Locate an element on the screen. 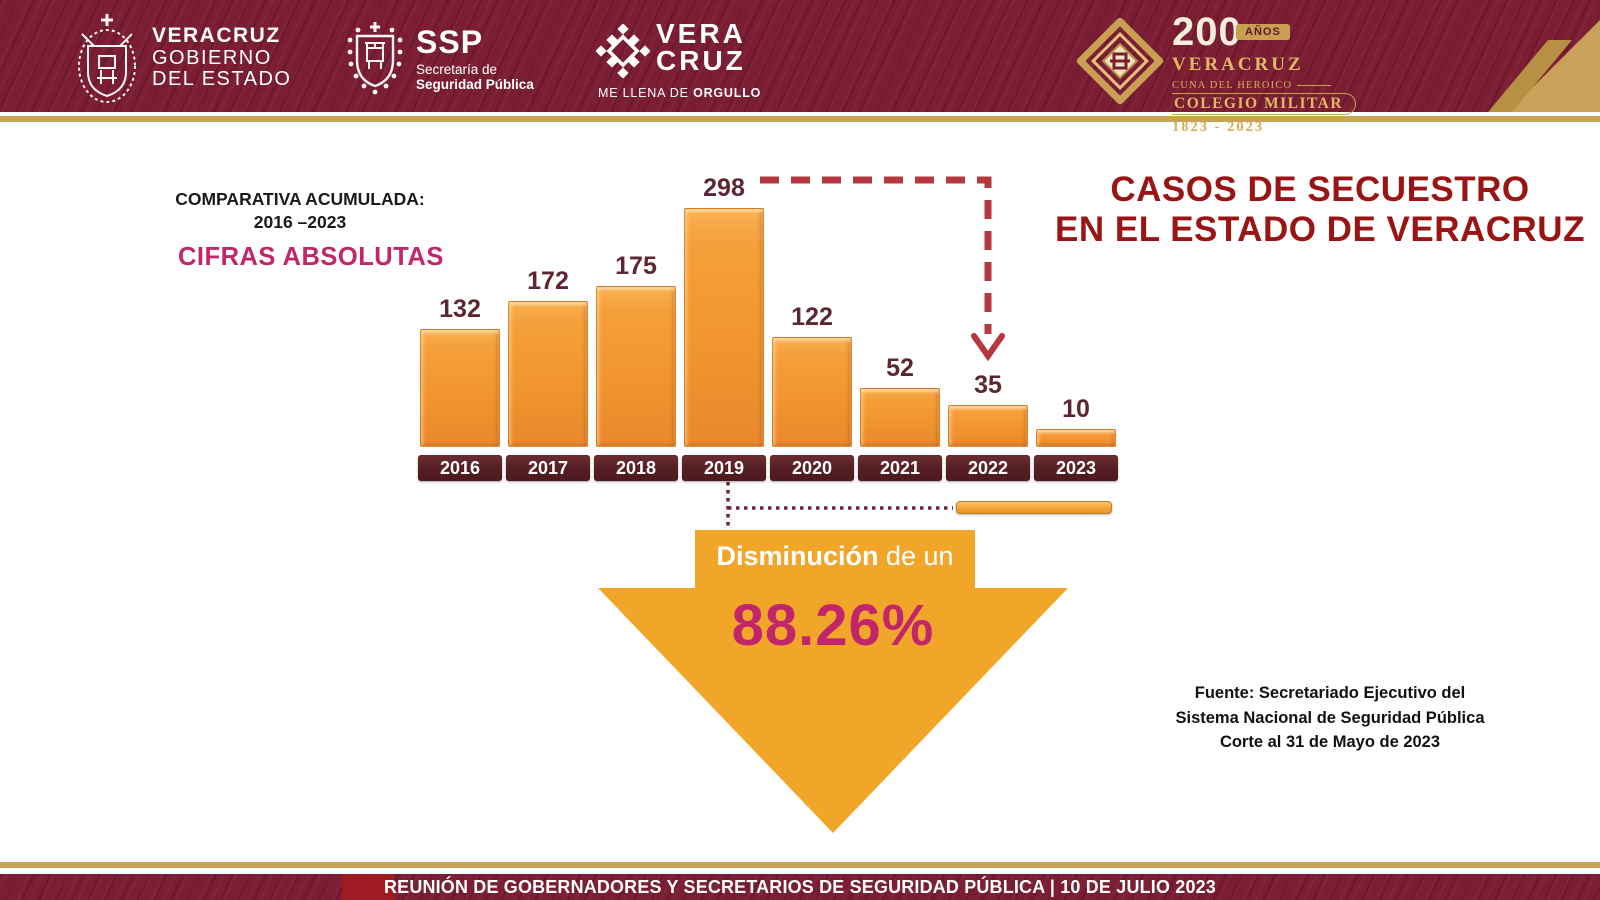  ssp-shield-icon is located at coordinates (375, 58).